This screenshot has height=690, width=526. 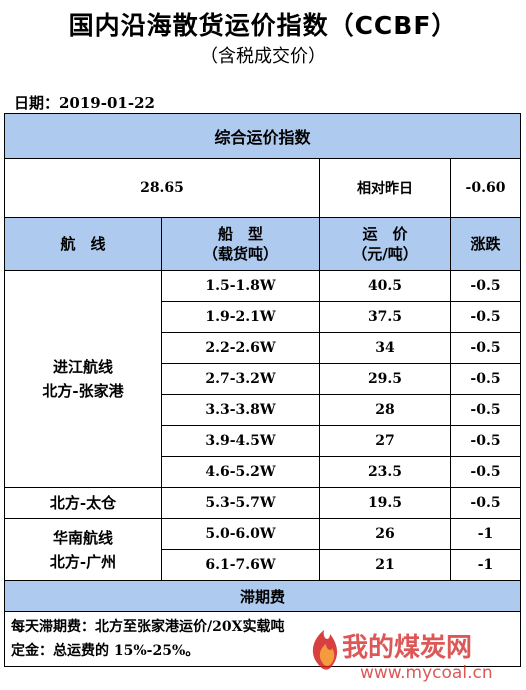 I want to click on table-row: 1.9-2.1W 37.5 -0.5, so click(x=263, y=317).